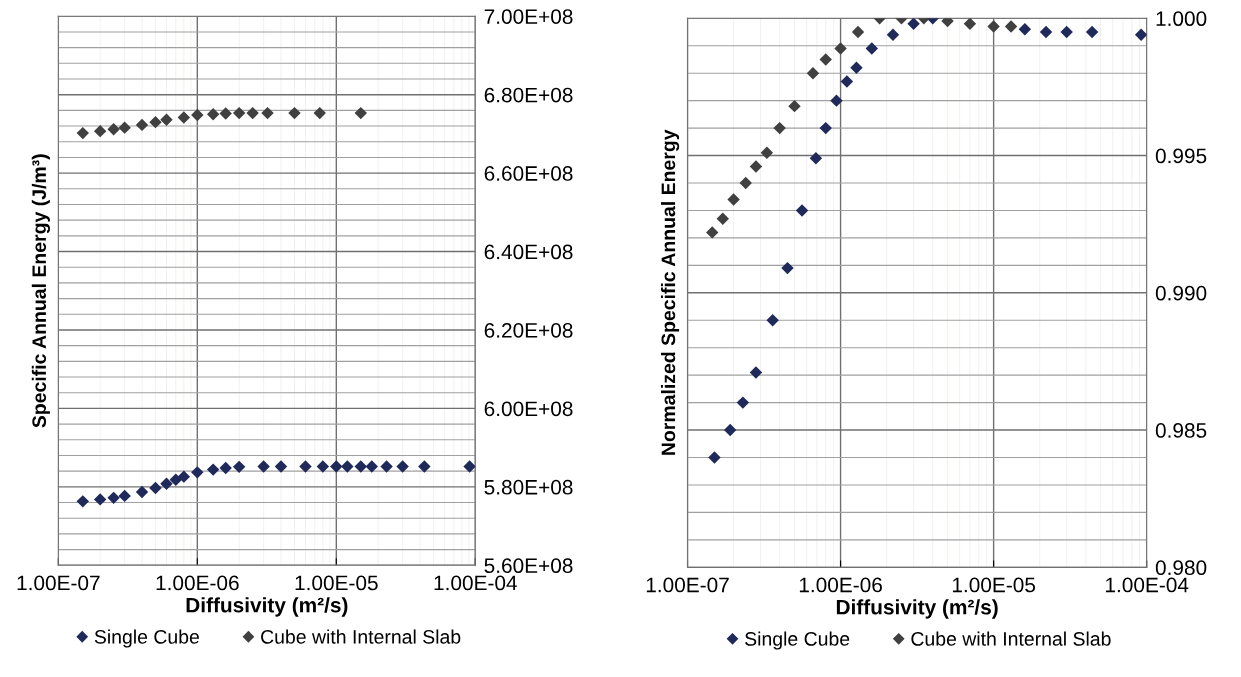  I want to click on y-tick-label: 0.990, so click(1181, 293).